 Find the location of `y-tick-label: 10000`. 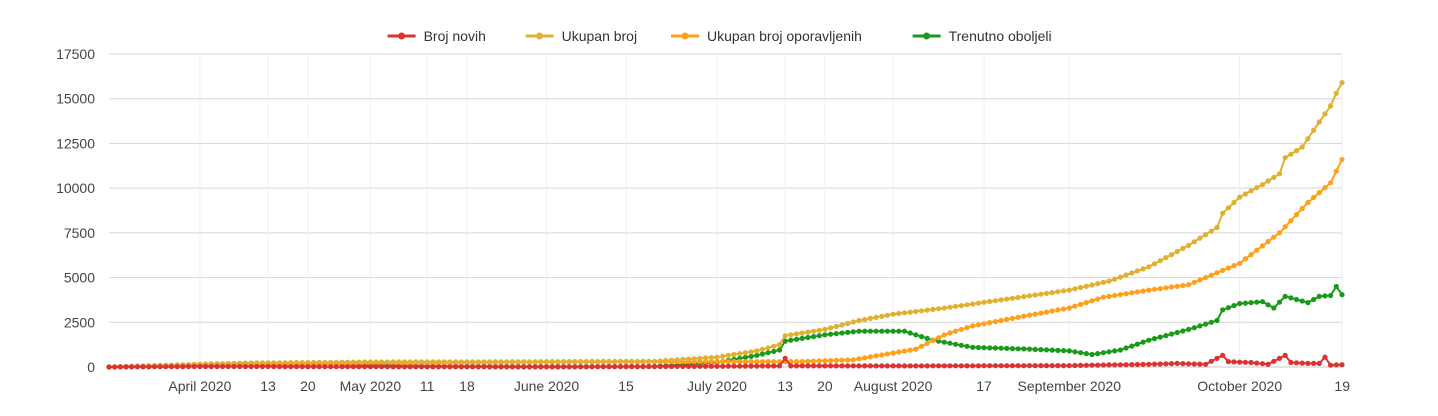

y-tick-label: 10000 is located at coordinates (75, 188).